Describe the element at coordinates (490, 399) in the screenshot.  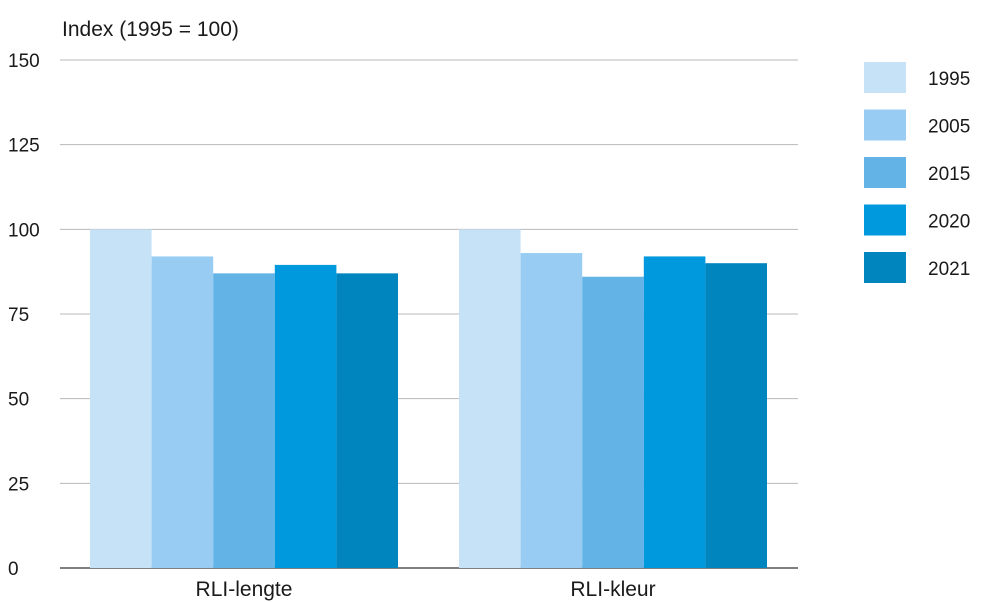
I see `bar-rli-kleur-1995` at that location.